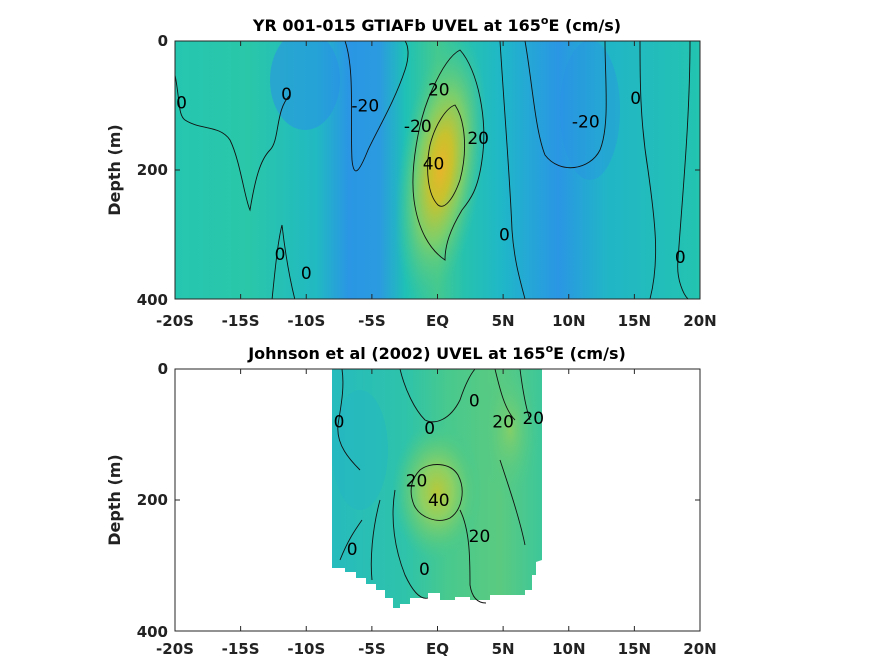 Image resolution: width=875 pixels, height=656 pixels. I want to click on bottom-x-tick-label-5s: -5S, so click(371, 648).